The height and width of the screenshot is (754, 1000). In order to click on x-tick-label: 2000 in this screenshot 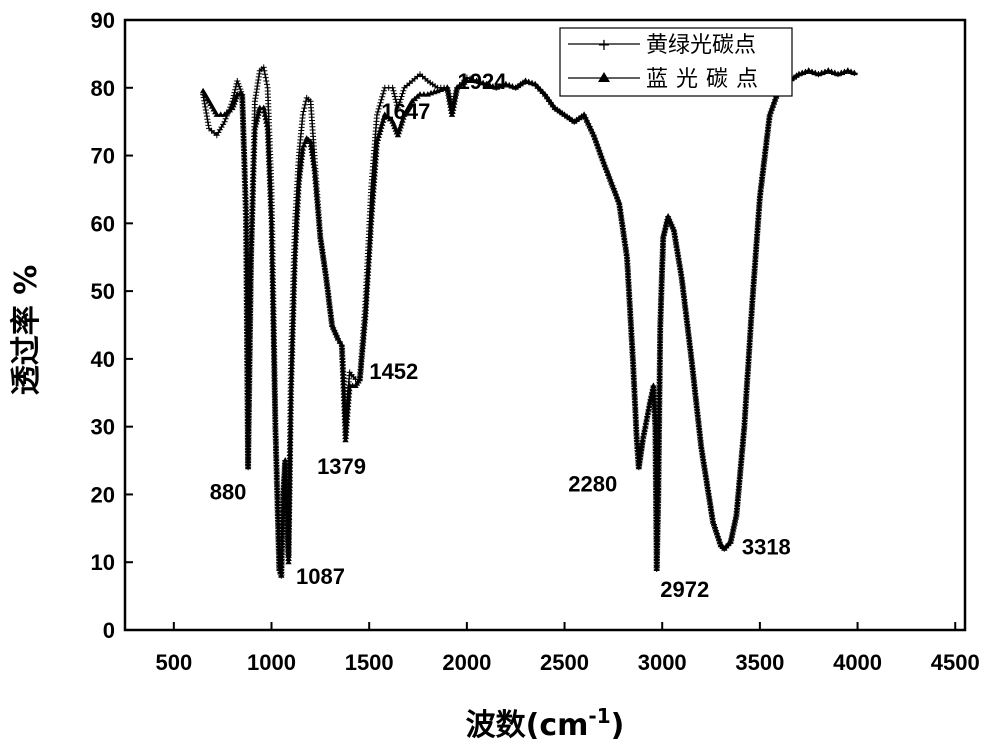, I will do `click(466, 662)`.